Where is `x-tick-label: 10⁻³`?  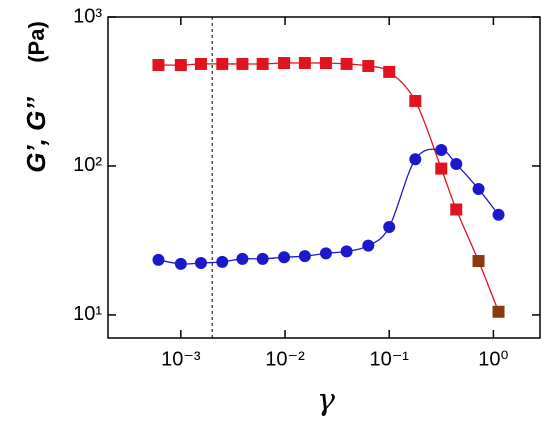 x-tick-label: 10⁻³ is located at coordinates (181, 359).